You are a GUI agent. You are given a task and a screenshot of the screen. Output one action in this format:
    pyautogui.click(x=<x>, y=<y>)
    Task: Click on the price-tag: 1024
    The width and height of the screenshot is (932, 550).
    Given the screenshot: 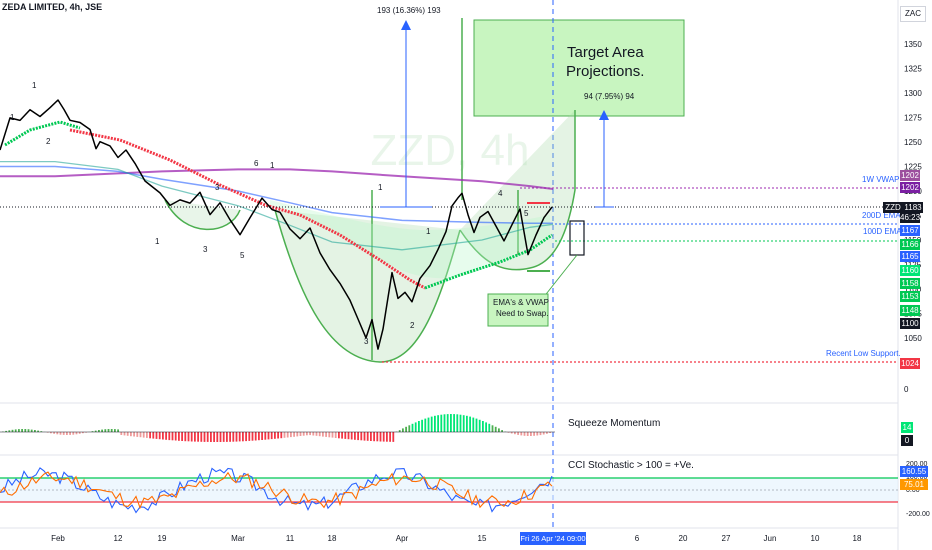 What is the action you would take?
    pyautogui.click(x=910, y=363)
    